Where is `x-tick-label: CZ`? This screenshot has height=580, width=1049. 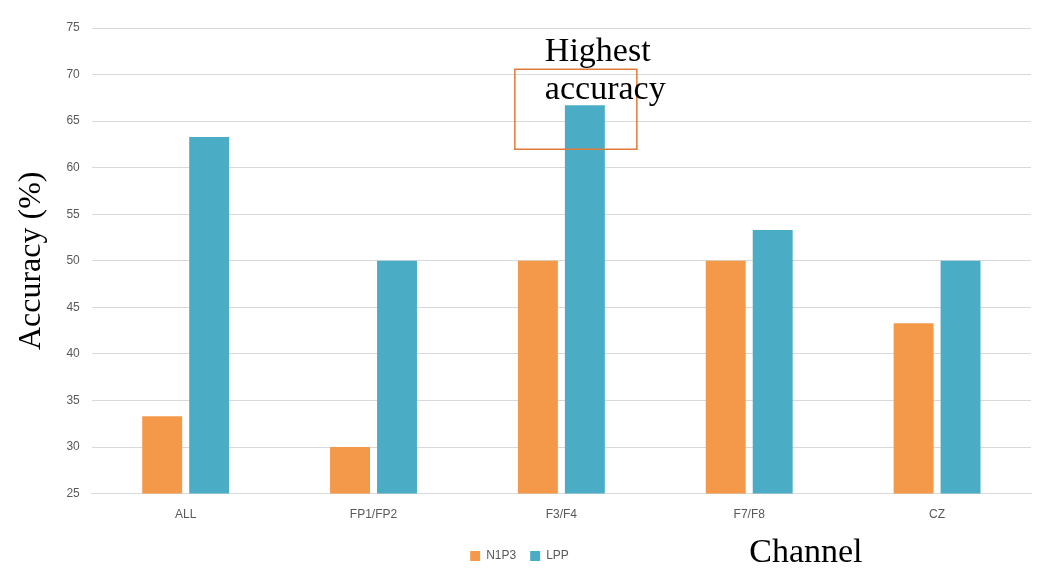
x-tick-label: CZ is located at coordinates (937, 514).